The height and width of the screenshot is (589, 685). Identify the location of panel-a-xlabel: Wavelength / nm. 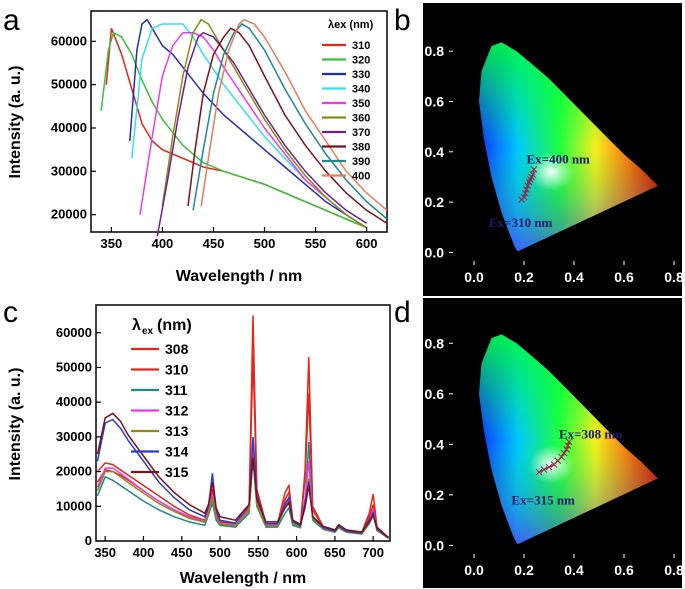
(239, 276).